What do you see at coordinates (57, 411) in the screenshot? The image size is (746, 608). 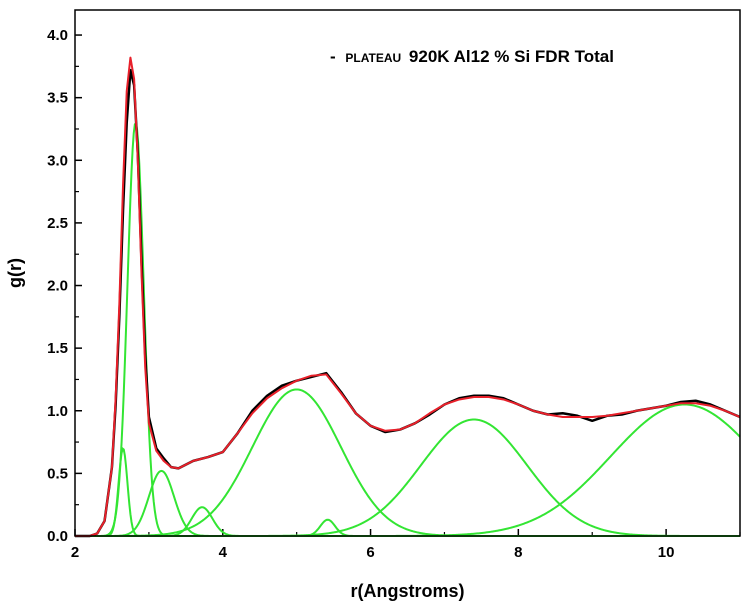 I see `y-tick-label: 1.0` at bounding box center [57, 411].